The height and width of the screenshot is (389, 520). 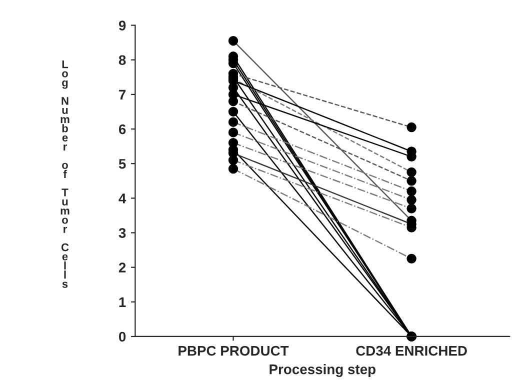 I want to click on y-tick-label: 1, so click(x=122, y=302).